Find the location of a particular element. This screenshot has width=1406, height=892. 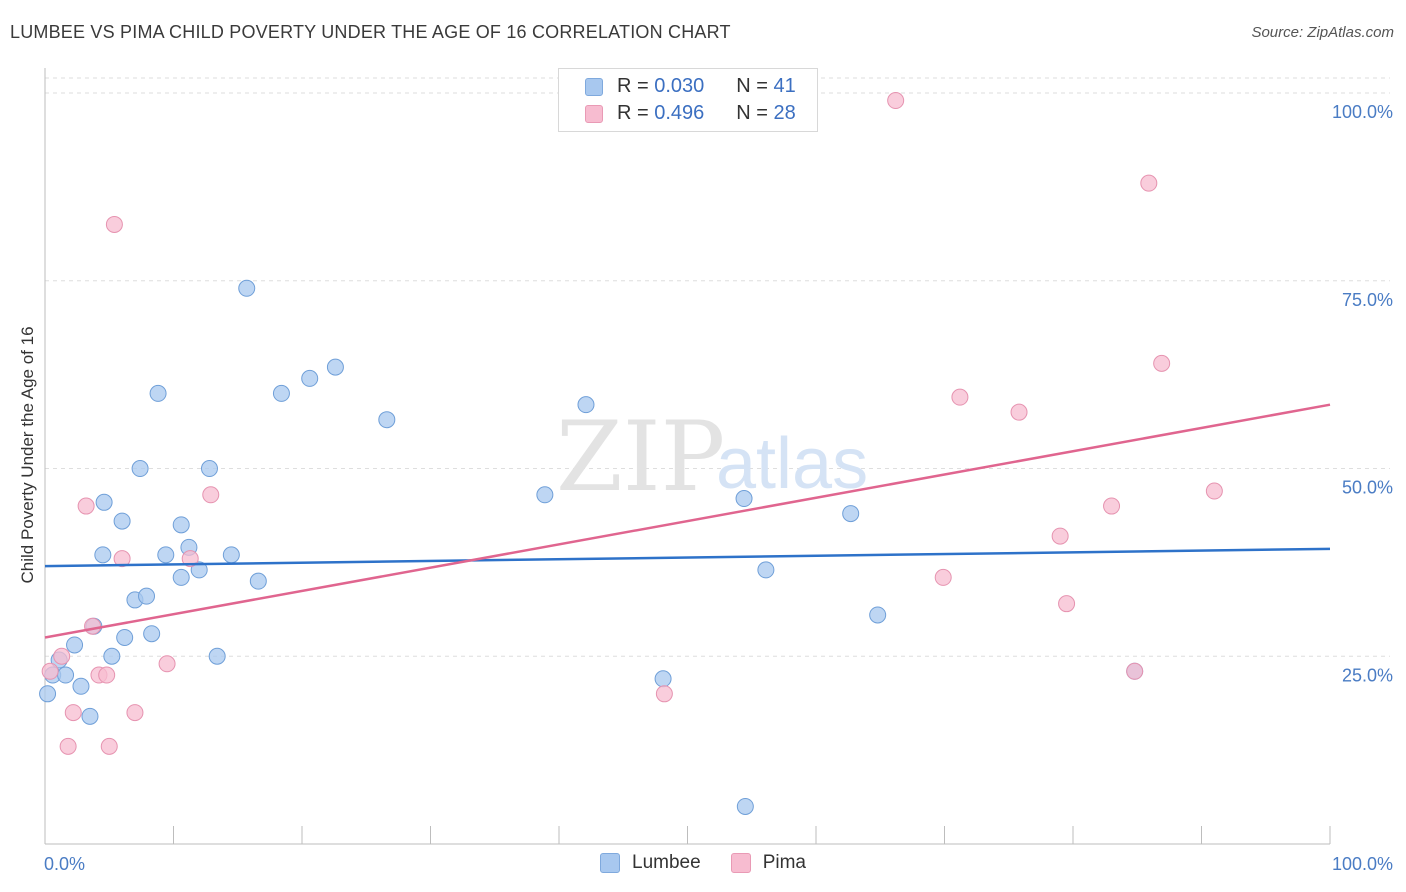

legend-row-lumbee: R = 0.030 N = 41 is located at coordinates (690, 86).